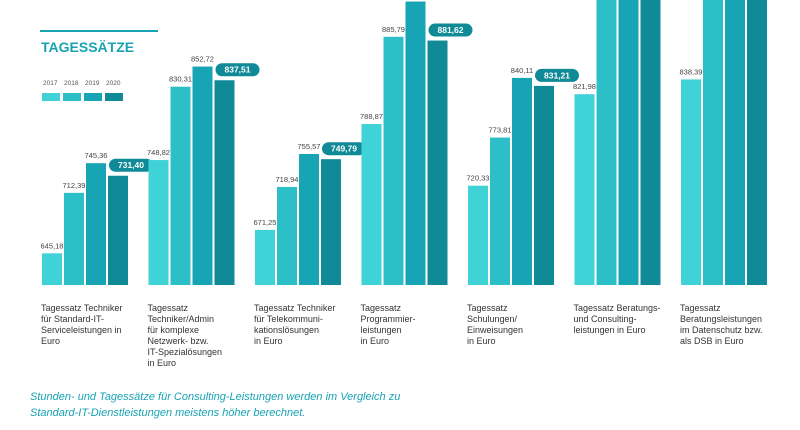 The image size is (800, 430). I want to click on value-label-1-2020: 731,40, so click(131, 165).